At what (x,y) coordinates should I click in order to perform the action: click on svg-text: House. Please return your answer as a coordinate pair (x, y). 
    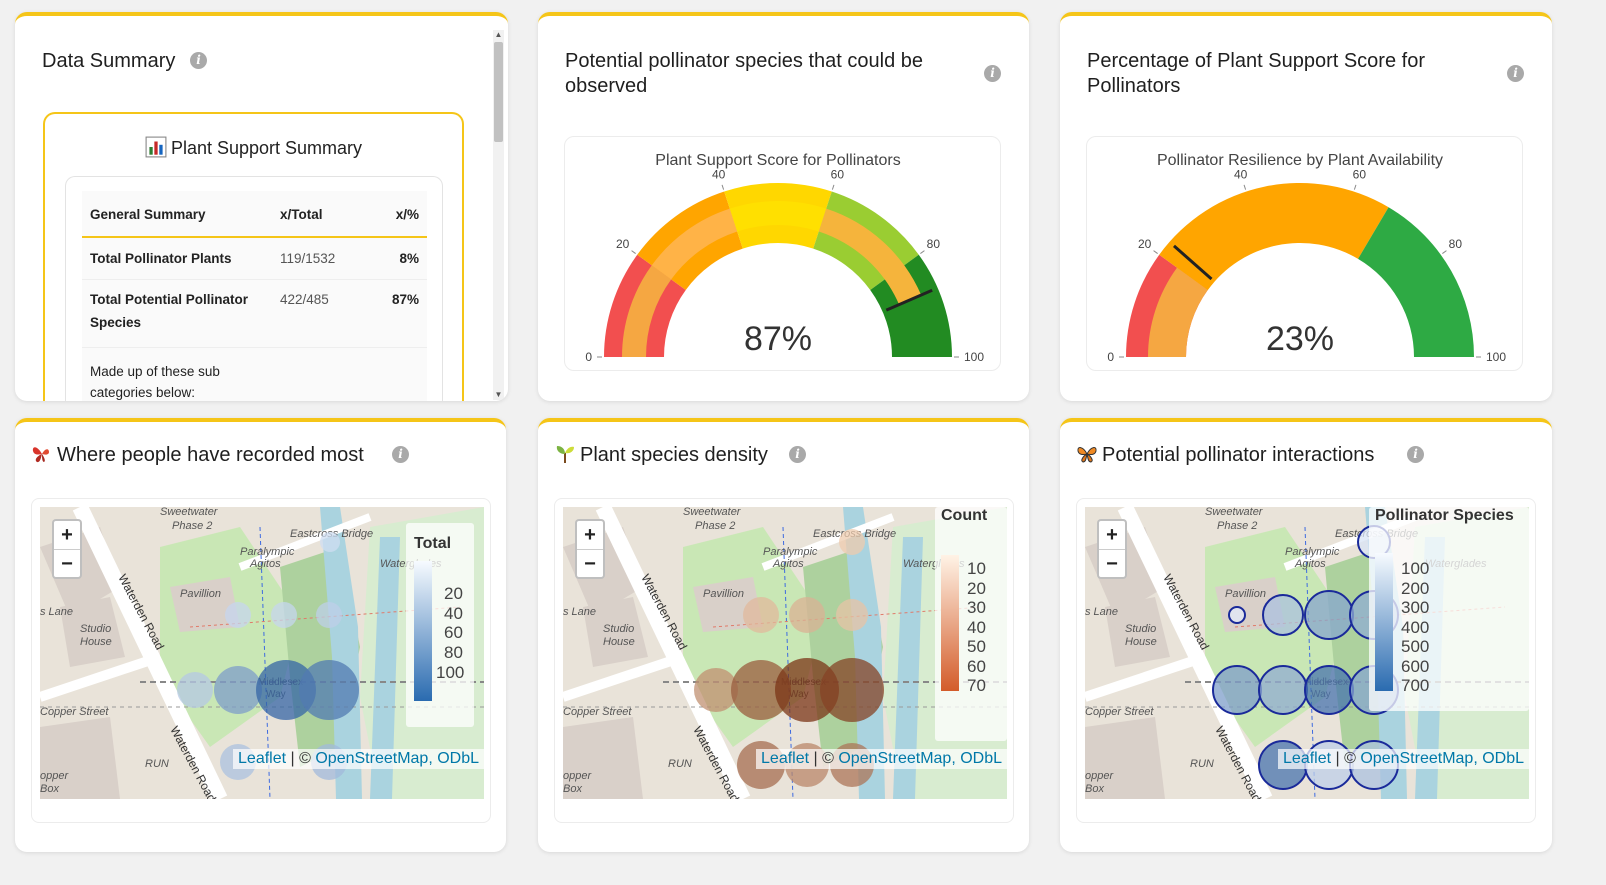
    Looking at the image, I should click on (1141, 642).